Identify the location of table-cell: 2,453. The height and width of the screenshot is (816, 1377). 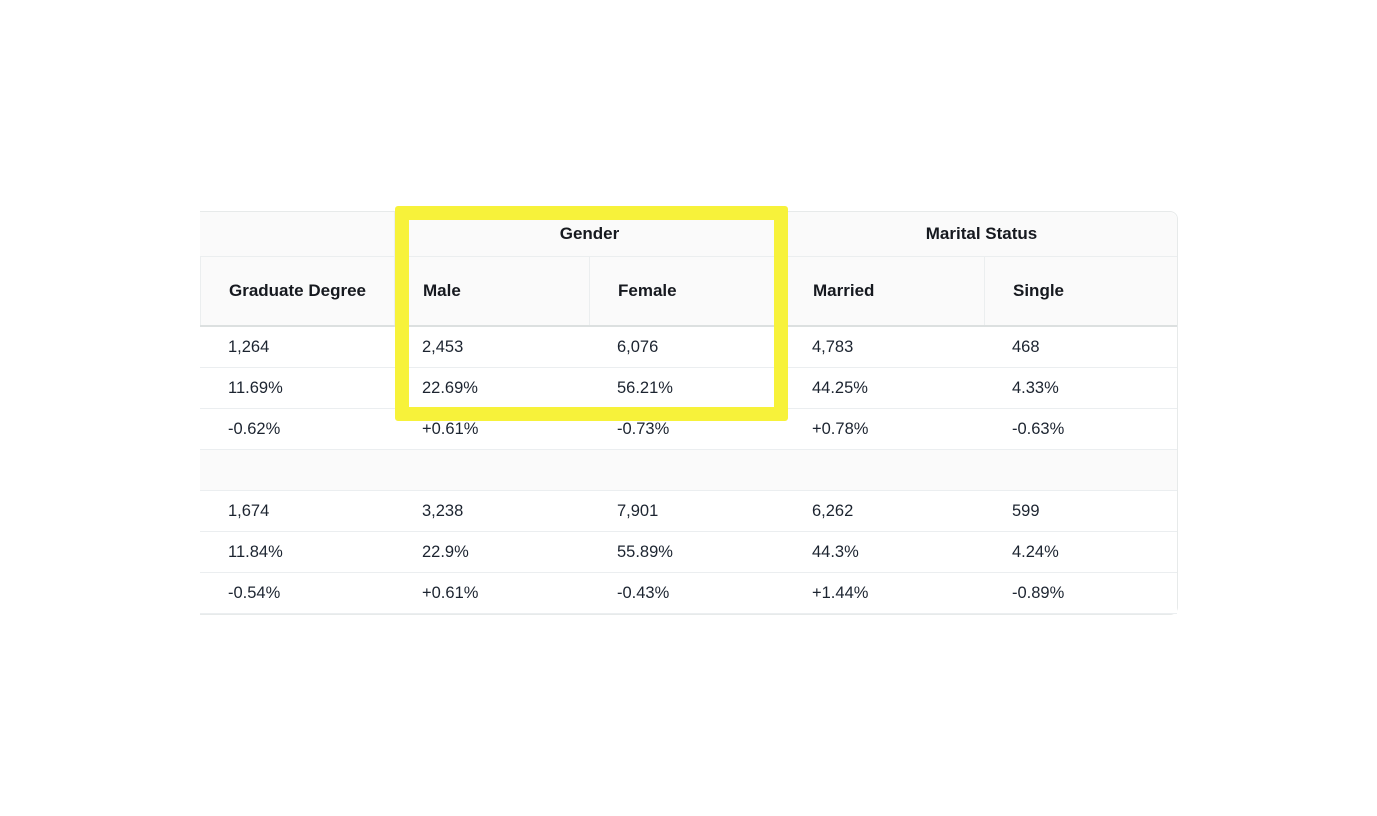
(443, 346).